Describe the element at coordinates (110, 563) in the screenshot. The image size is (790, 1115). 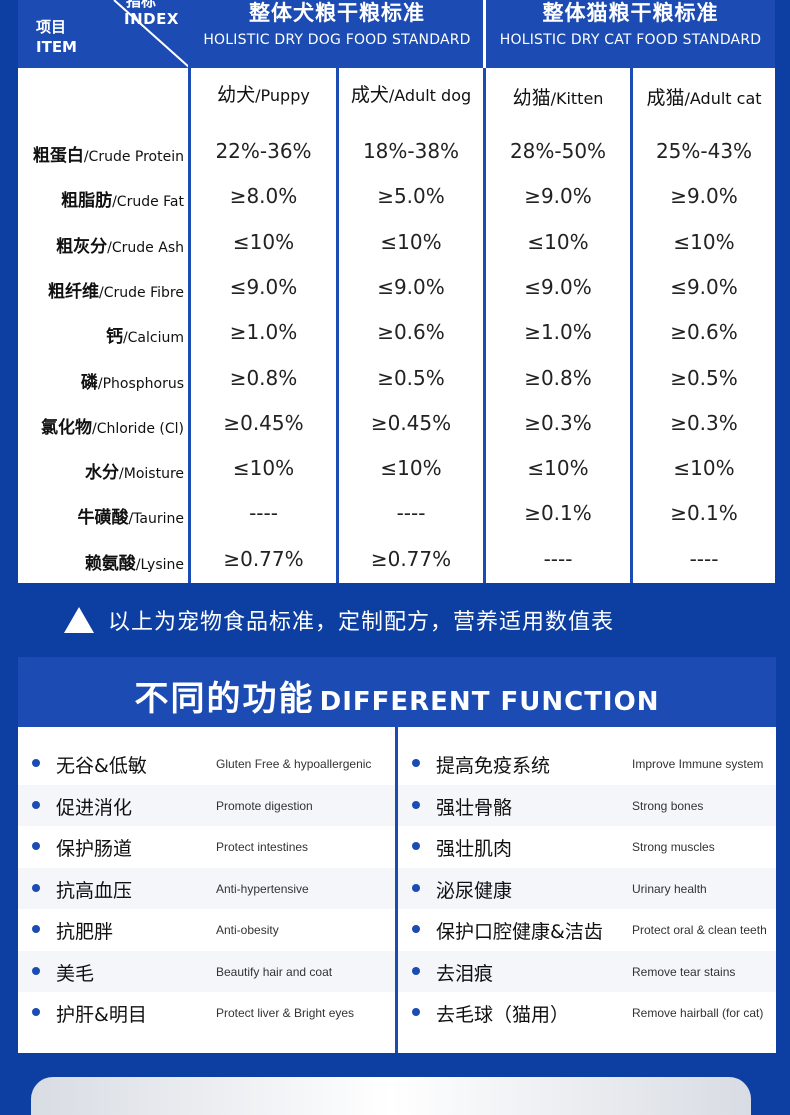
I see `parameter-name-cn: 赖氨酸` at that location.